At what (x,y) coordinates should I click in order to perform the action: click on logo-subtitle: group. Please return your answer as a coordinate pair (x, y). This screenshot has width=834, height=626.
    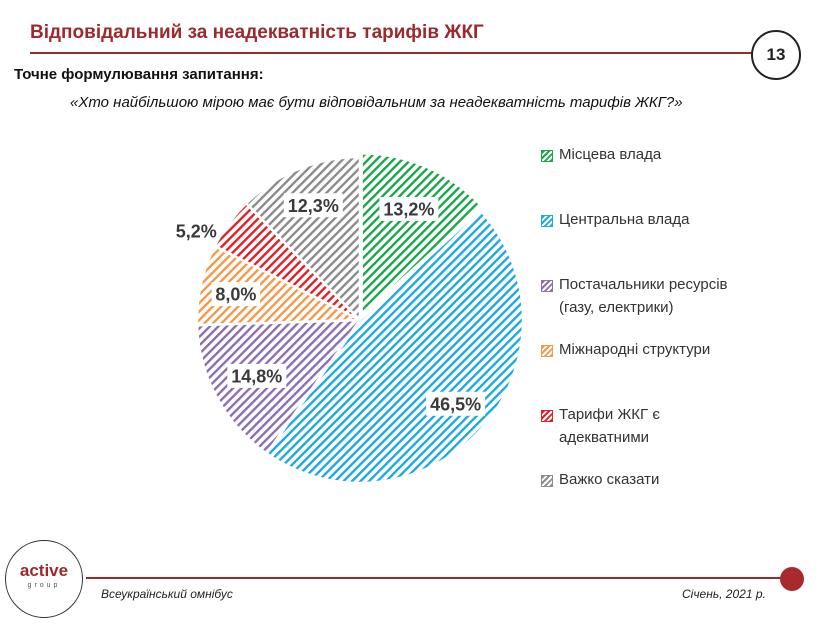
    Looking at the image, I should click on (44, 585).